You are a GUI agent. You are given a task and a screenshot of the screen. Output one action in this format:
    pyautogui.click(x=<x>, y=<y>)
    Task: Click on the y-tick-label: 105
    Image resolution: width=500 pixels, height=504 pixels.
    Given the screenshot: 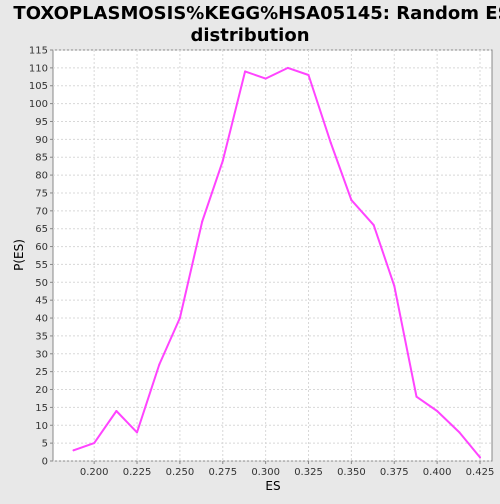 What is the action you would take?
    pyautogui.click(x=38, y=86)
    